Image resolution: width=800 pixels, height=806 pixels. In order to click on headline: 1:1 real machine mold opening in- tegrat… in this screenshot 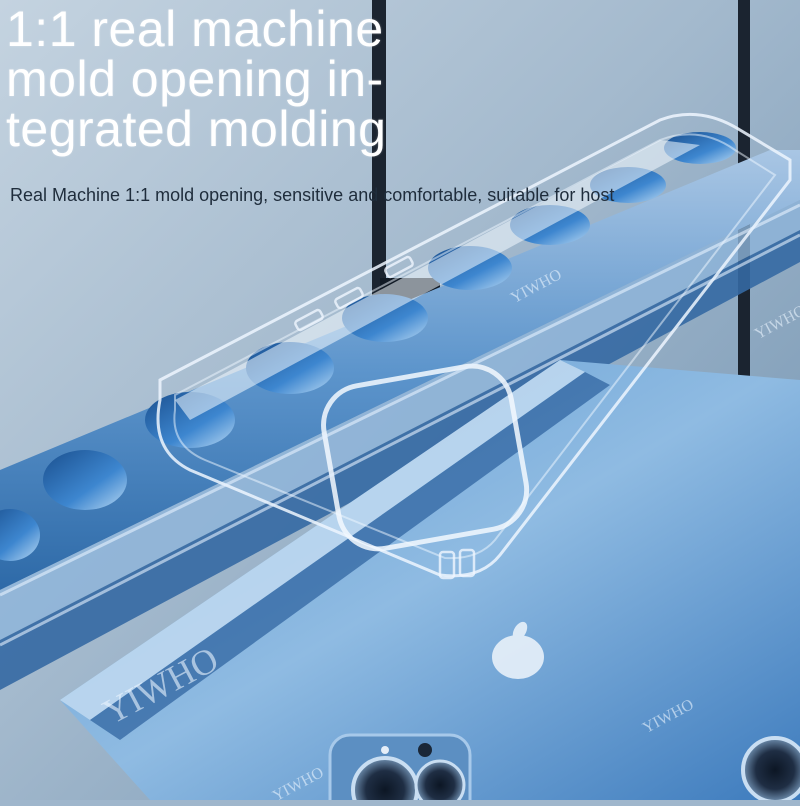, I will do `click(216, 79)`.